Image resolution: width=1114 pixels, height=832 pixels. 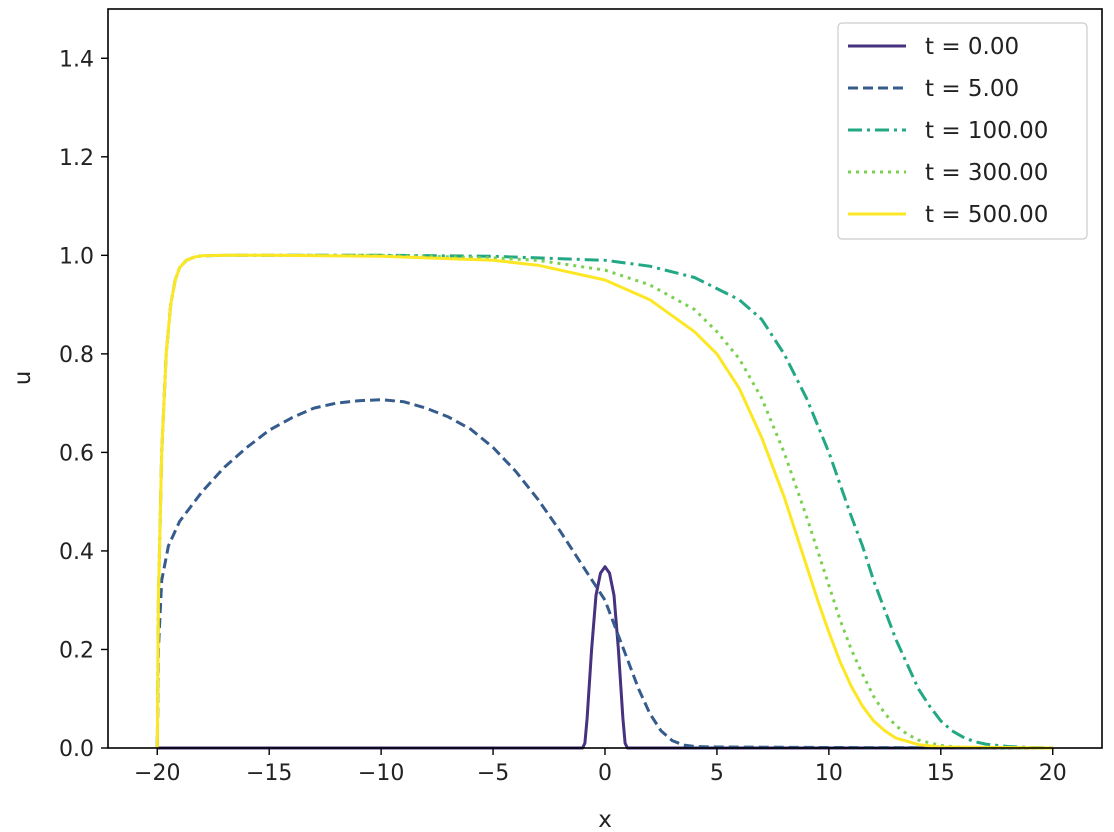 I want to click on legend-label: t = 5.00, so click(x=972, y=89).